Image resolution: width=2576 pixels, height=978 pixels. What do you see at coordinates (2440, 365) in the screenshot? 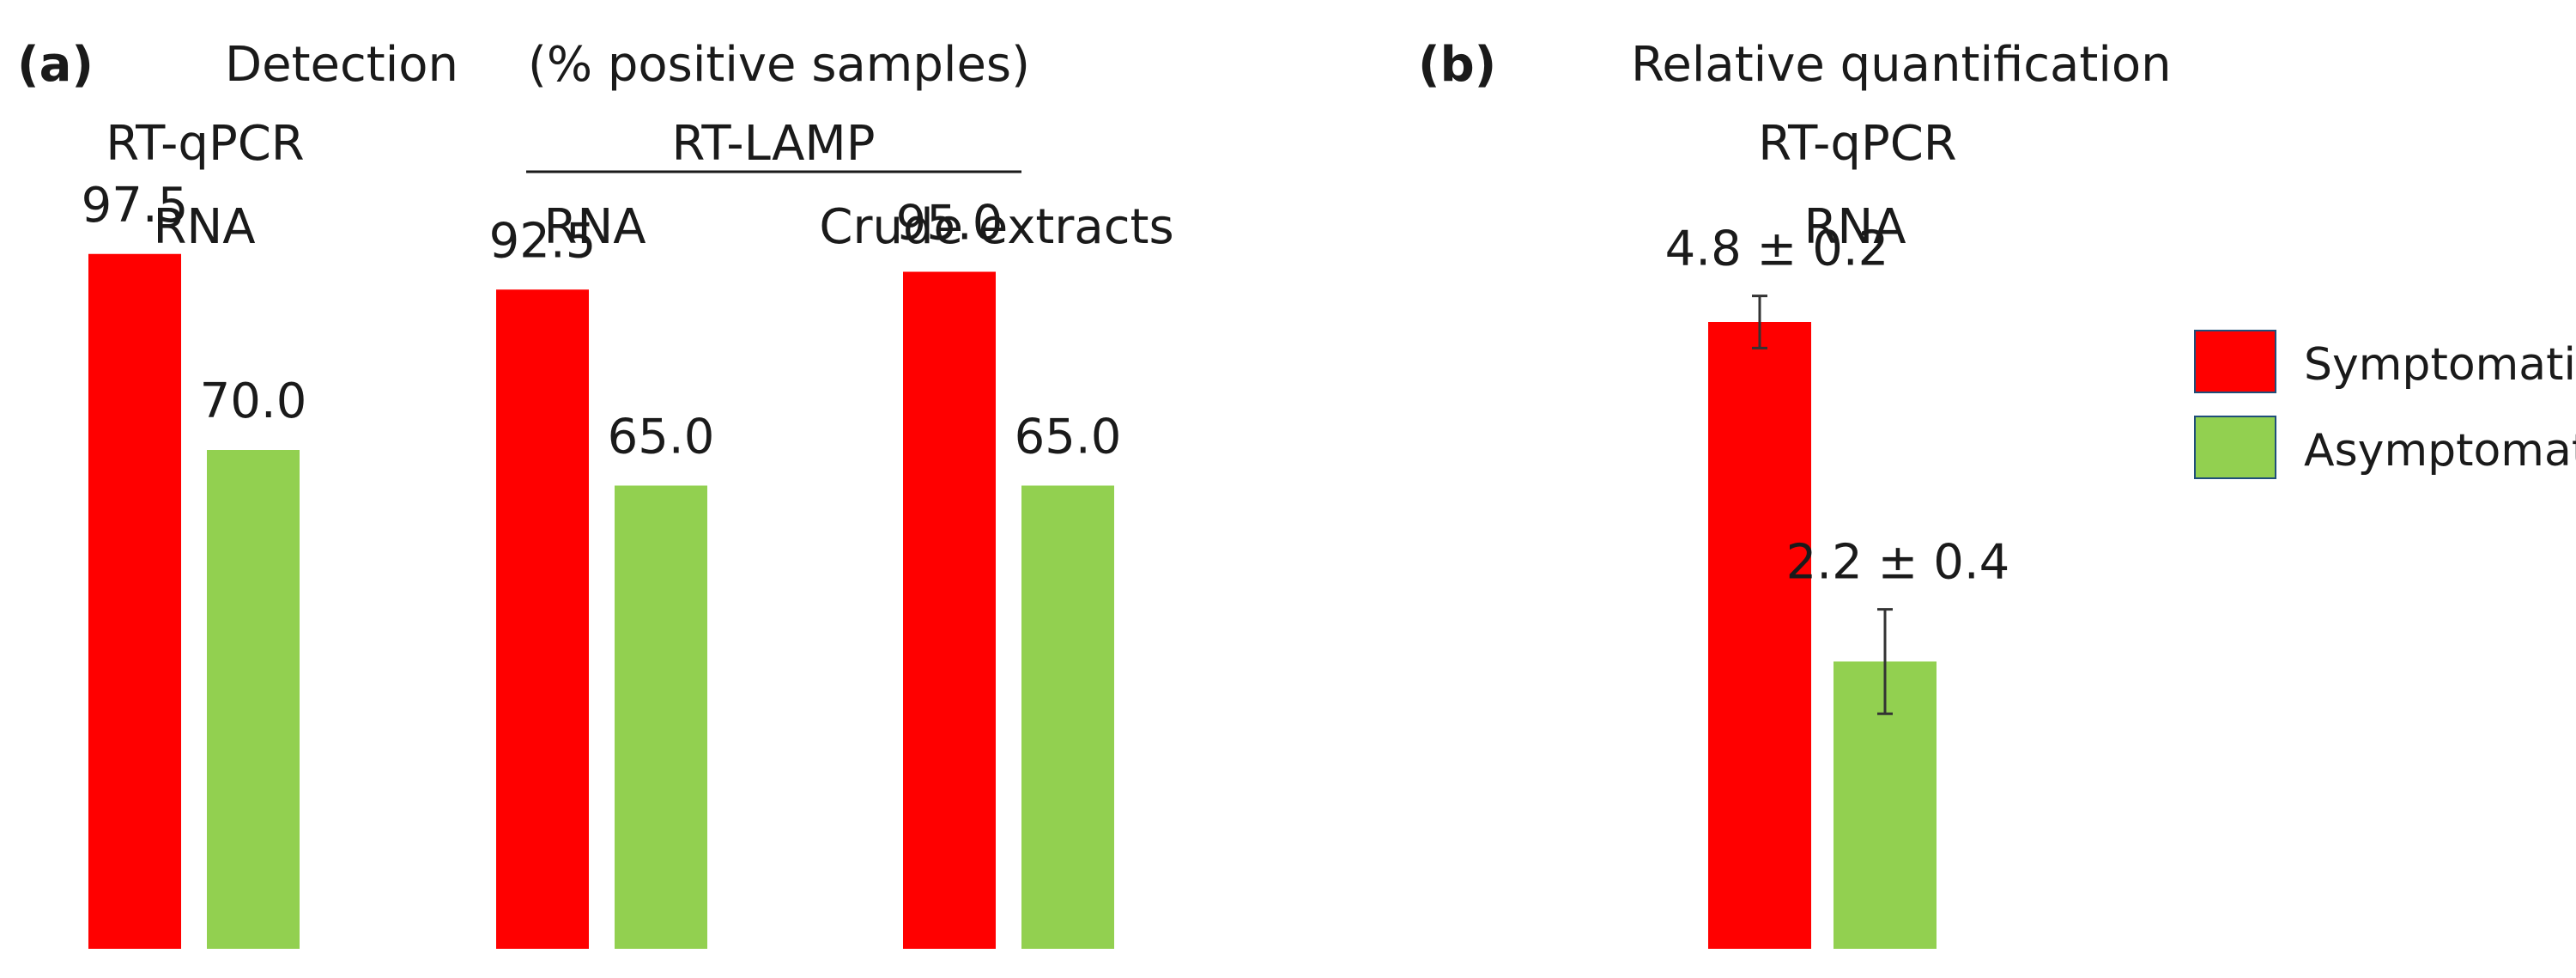
I see `legend-label-symptomatic: Symptomatic` at bounding box center [2440, 365].